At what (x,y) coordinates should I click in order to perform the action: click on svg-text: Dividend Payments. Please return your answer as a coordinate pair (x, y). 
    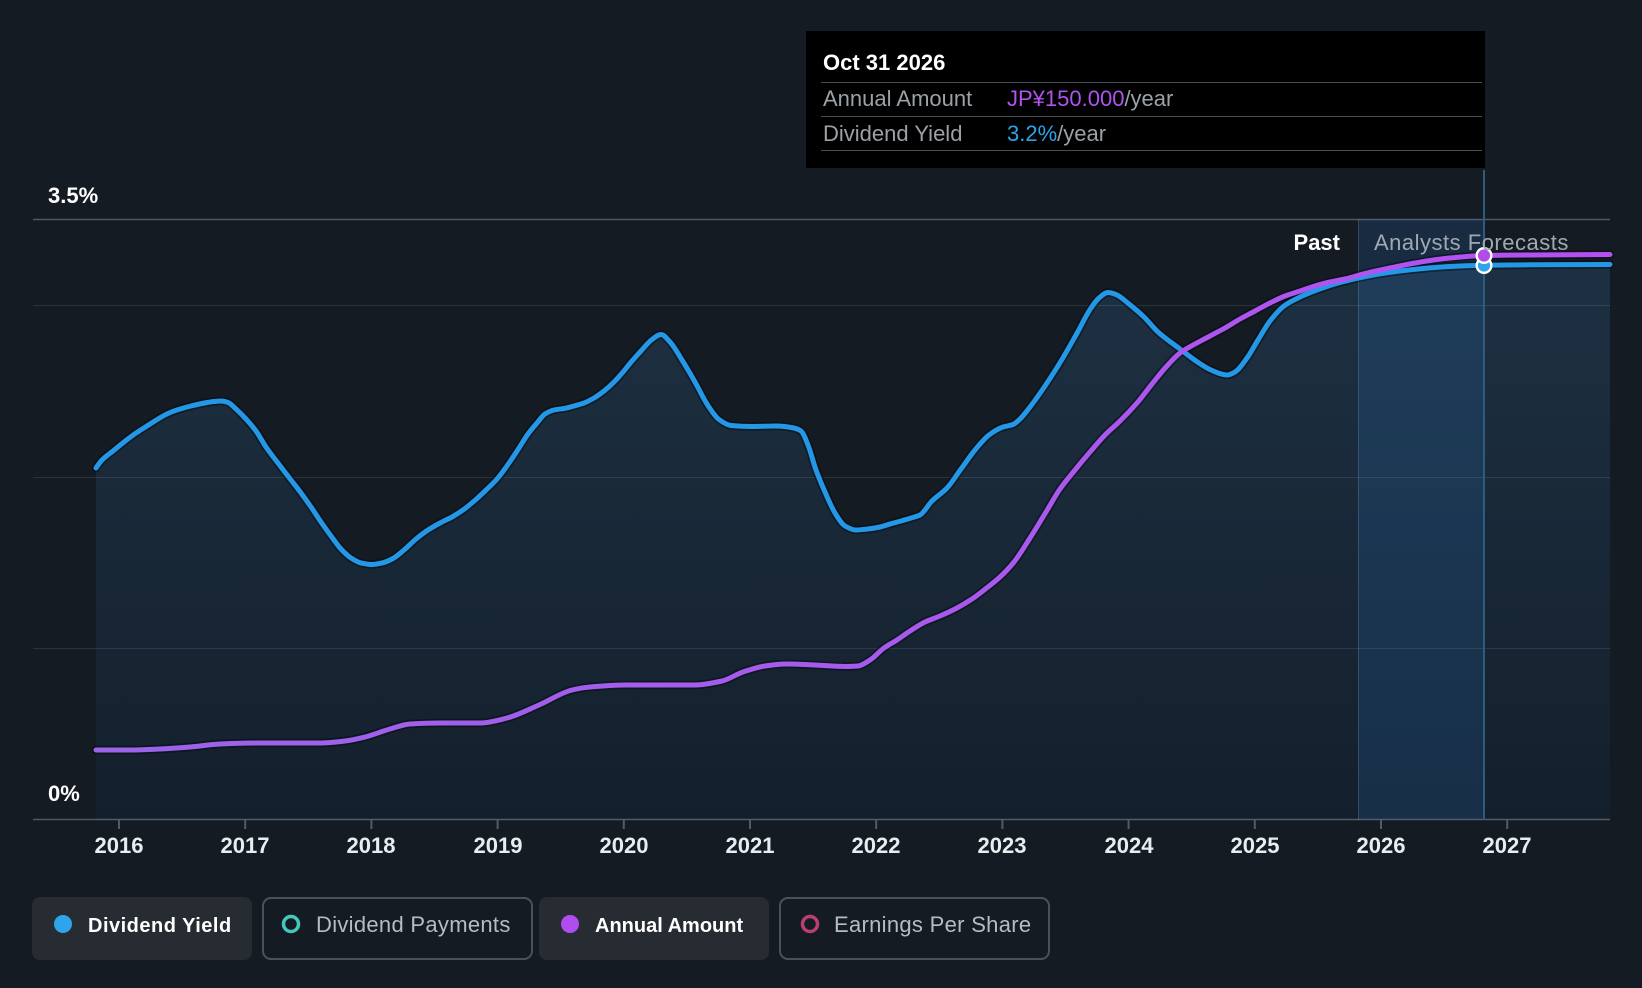
    Looking at the image, I should click on (413, 924).